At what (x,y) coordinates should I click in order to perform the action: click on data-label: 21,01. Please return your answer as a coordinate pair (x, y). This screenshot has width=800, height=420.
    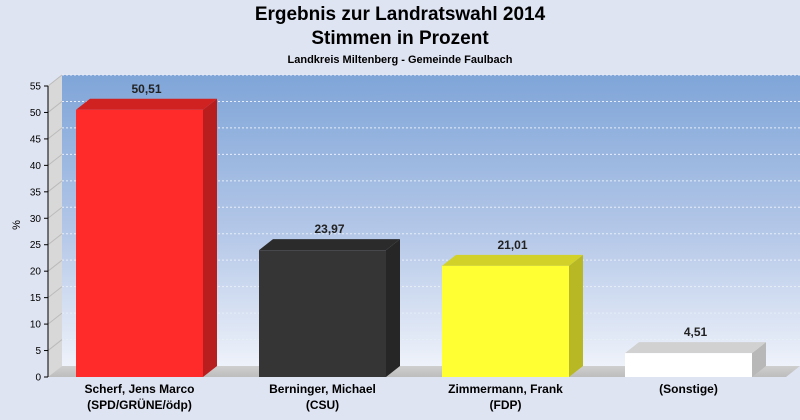
    Looking at the image, I should click on (512, 245).